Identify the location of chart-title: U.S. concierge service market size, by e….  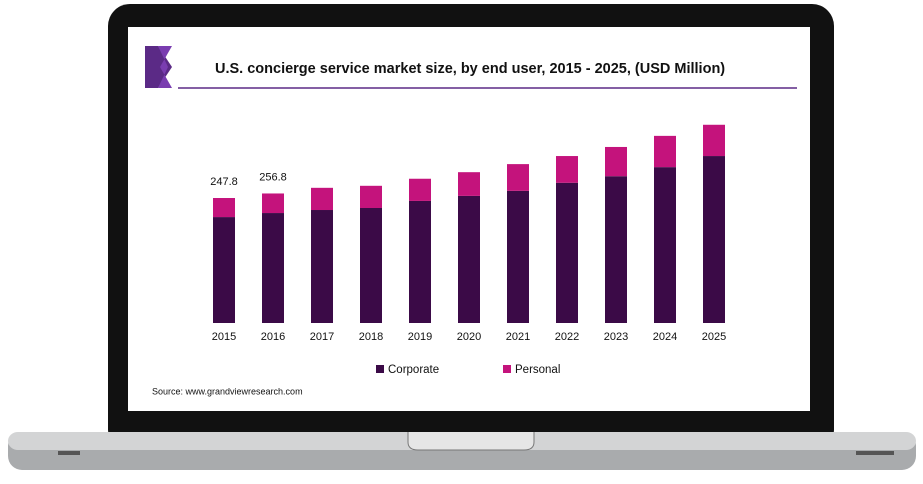
(470, 69).